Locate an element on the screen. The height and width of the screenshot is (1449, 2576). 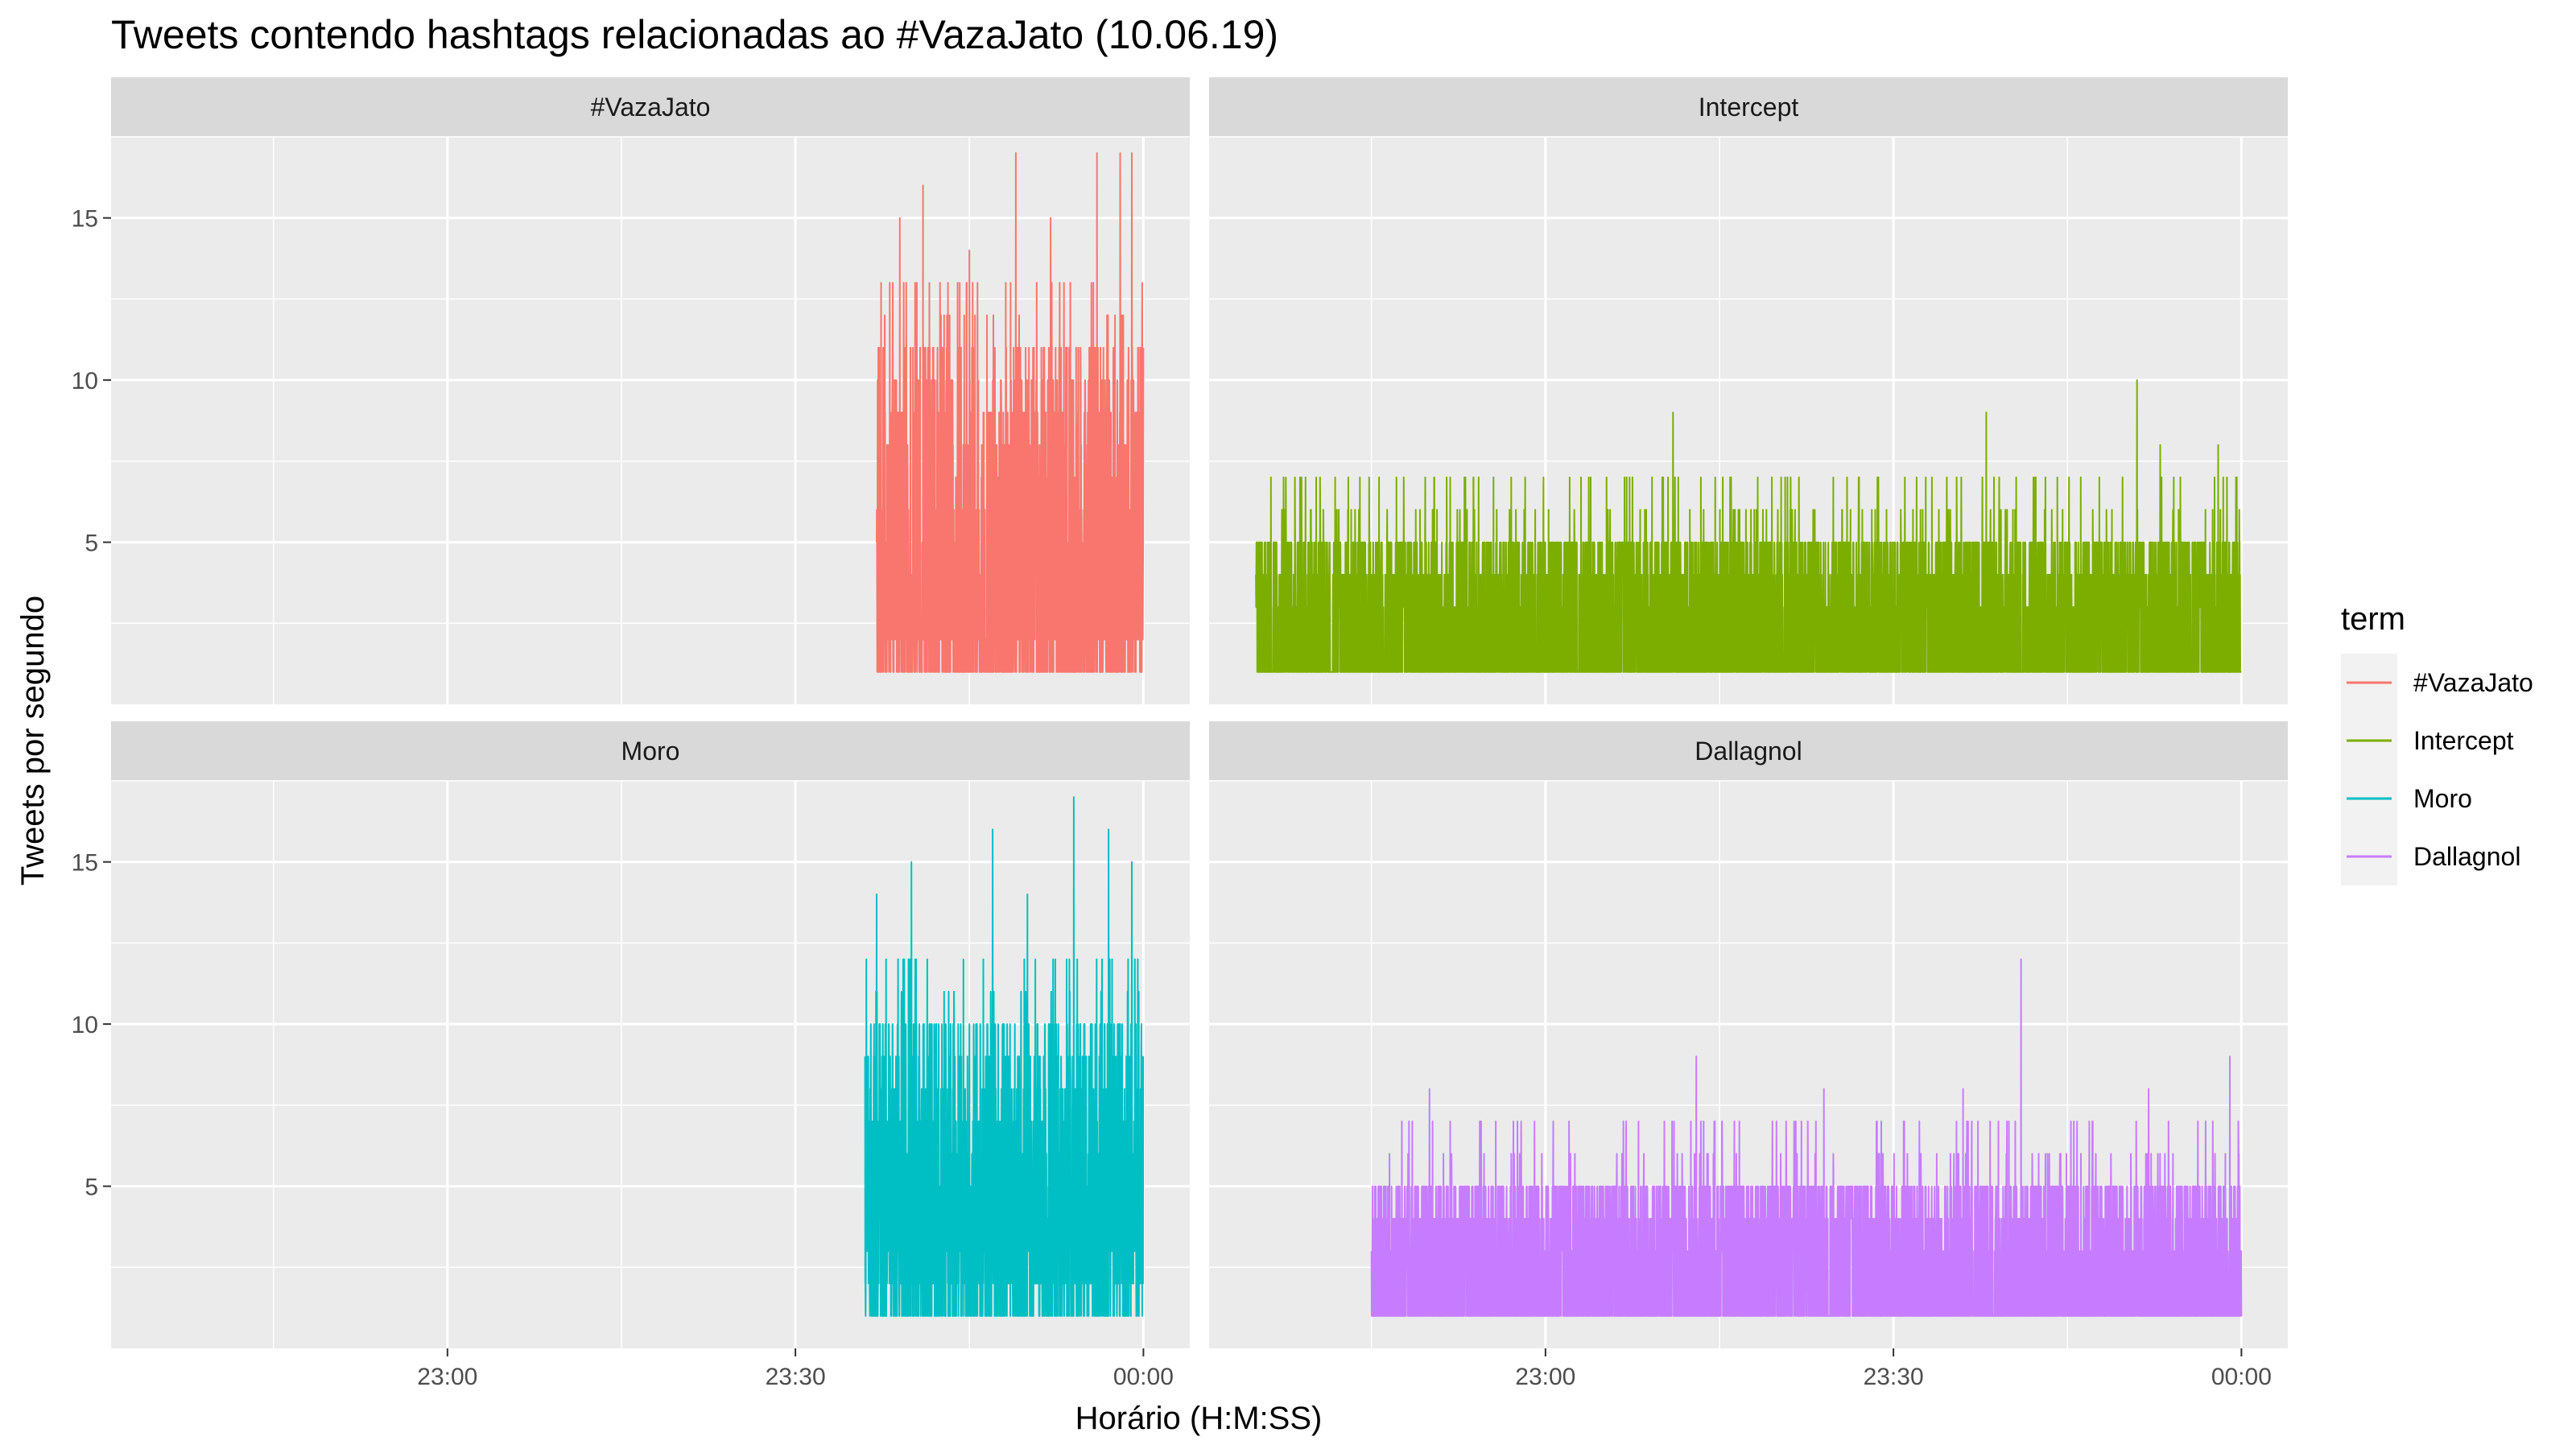
strip-moro is located at coordinates (650, 751).